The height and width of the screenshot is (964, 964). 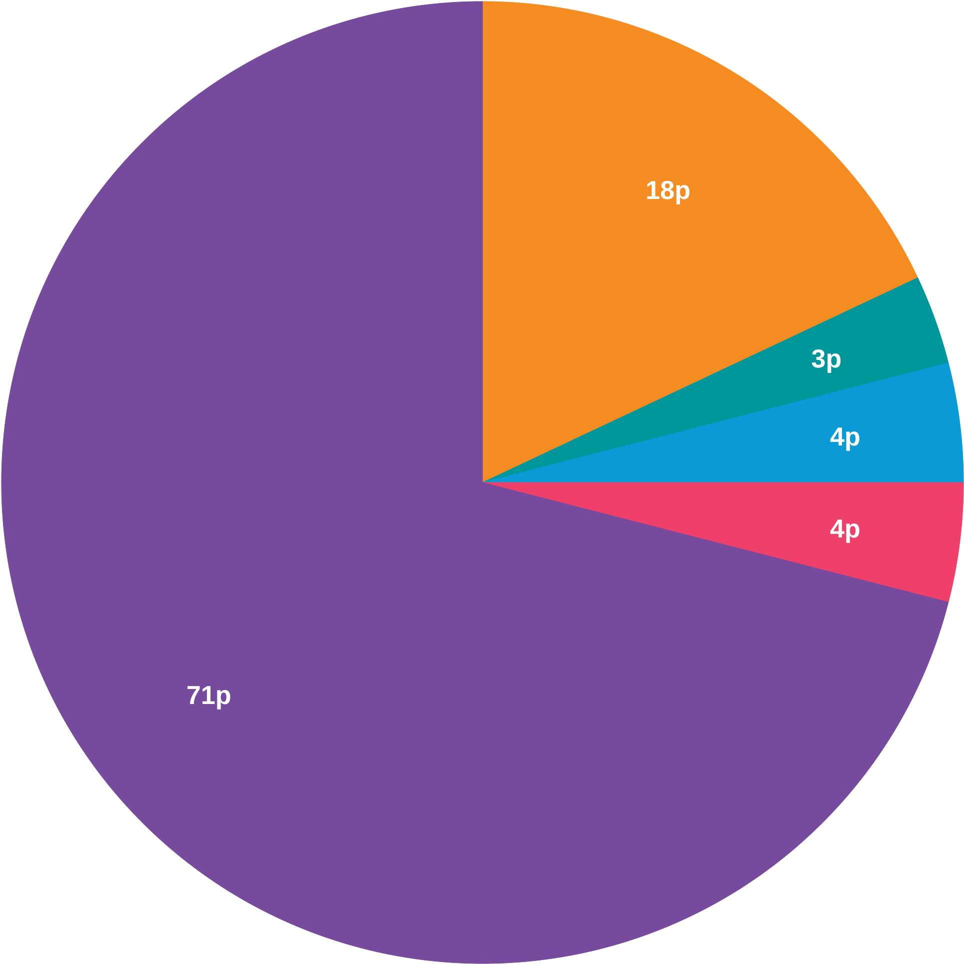 What do you see at coordinates (209, 695) in the screenshot?
I see `data-label: 71p` at bounding box center [209, 695].